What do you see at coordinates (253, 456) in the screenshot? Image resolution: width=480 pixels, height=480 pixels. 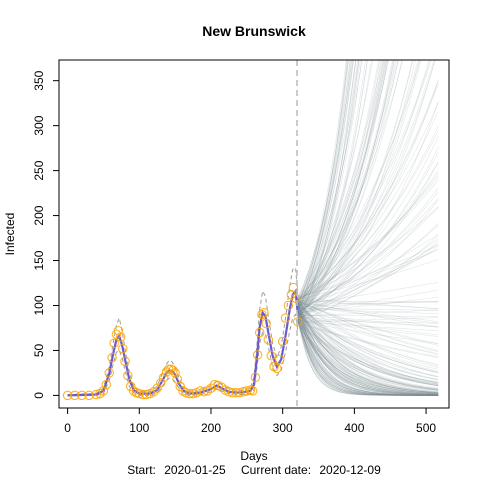 I see `x-axis-label: Days` at bounding box center [253, 456].